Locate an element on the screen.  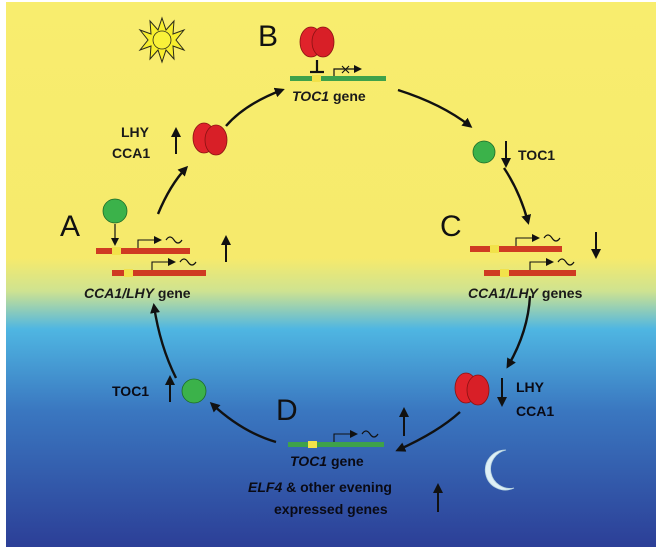
step-label-a: A is located at coordinates (70, 226).